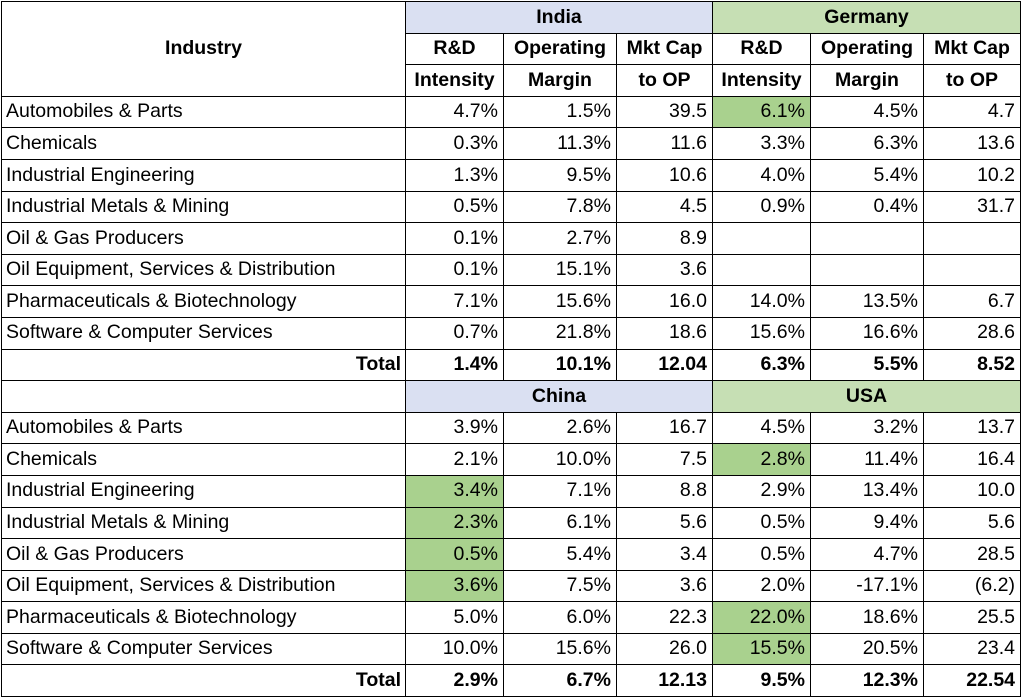  What do you see at coordinates (560, 491) in the screenshot?
I see `value-cell: 7.1%` at bounding box center [560, 491].